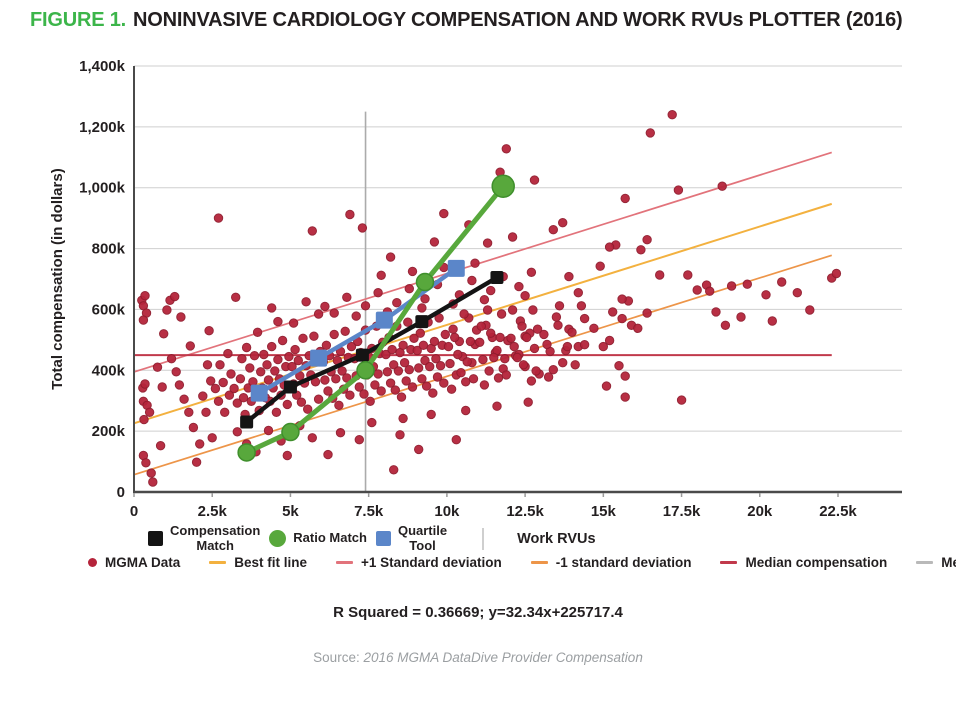 Image resolution: width=956 pixels, height=710 pixels. Describe the element at coordinates (109, 370) in the screenshot. I see `y-tick-label: 400k` at that location.